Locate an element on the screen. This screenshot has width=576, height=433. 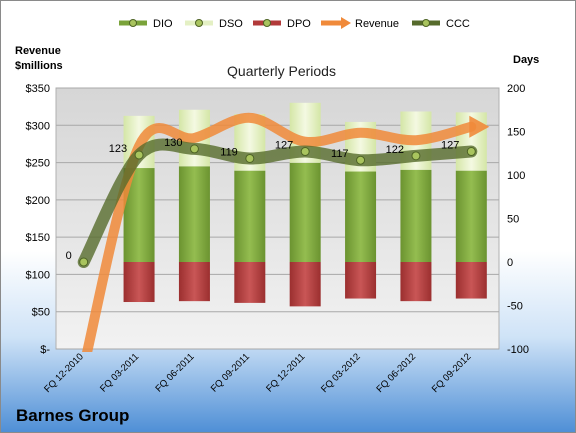
y-right-tick-label: 100 is located at coordinates (516, 176).